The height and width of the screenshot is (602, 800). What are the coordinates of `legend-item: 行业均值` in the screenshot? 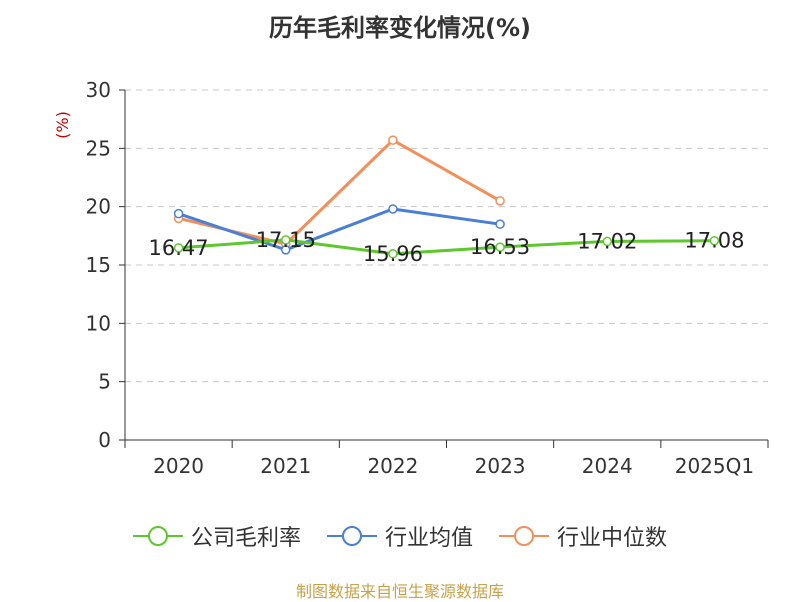 It's located at (399, 536).